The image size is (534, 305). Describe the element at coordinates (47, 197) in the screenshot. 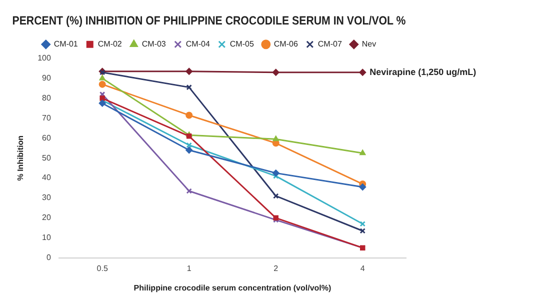

I see `y-tick-label: 30` at that location.